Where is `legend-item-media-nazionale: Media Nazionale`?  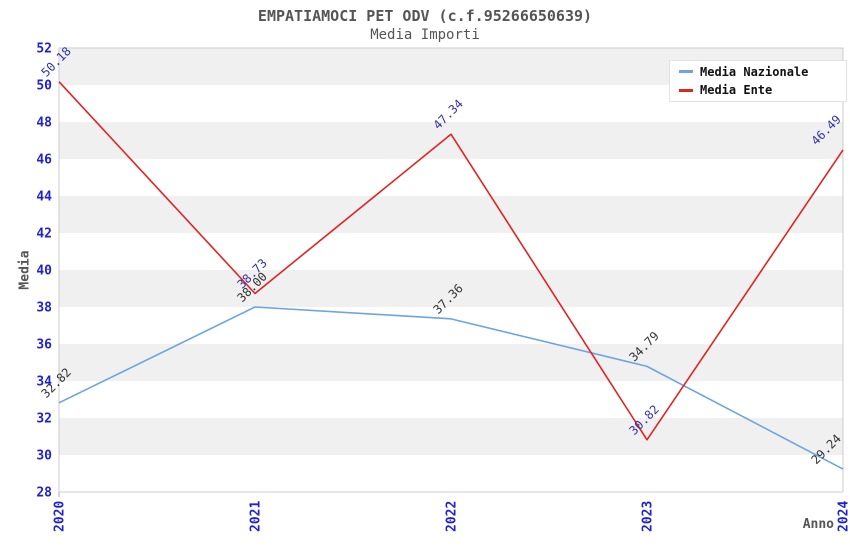 legend-item-media-nazionale: Media Nazionale is located at coordinates (762, 71).